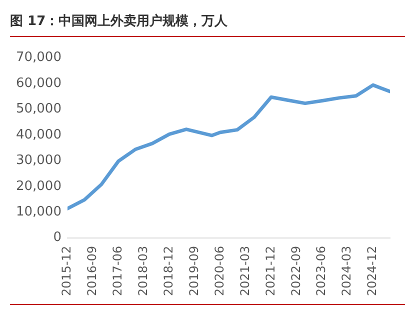 This screenshot has width=417, height=320. Describe the element at coordinates (39, 134) in the screenshot. I see `y-tick-label: 40,000` at that location.